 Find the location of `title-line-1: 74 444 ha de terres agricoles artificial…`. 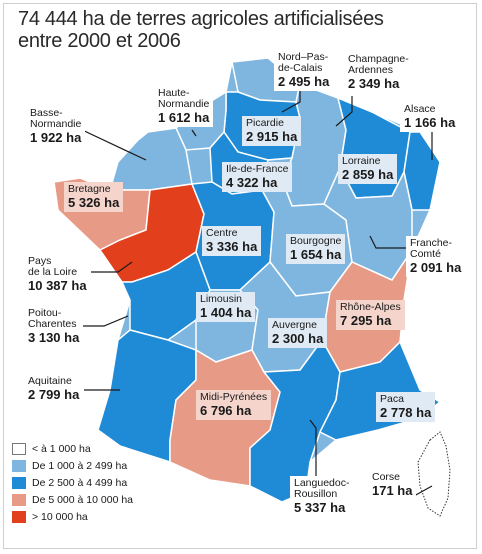

title-line-1: 74 444 ha de terres agricoles artificial… is located at coordinates (201, 19).